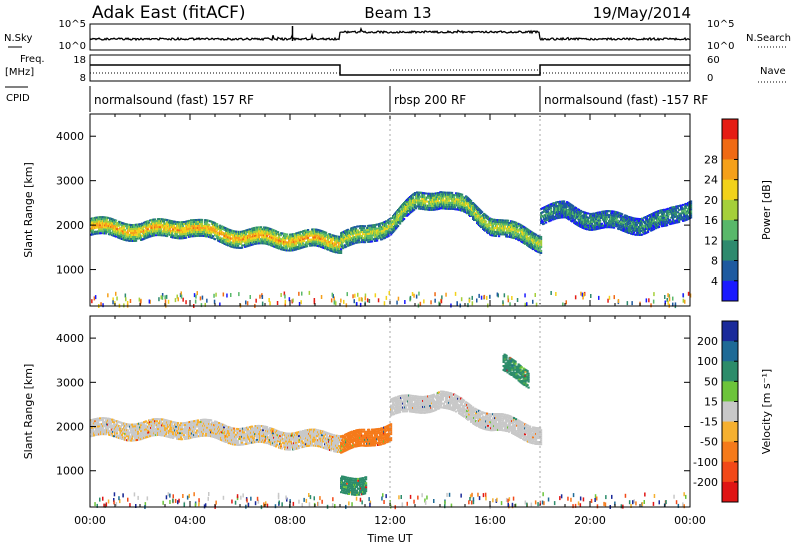 The height and width of the screenshot is (554, 800). I want to click on freq-panel-frame, so click(390, 68).